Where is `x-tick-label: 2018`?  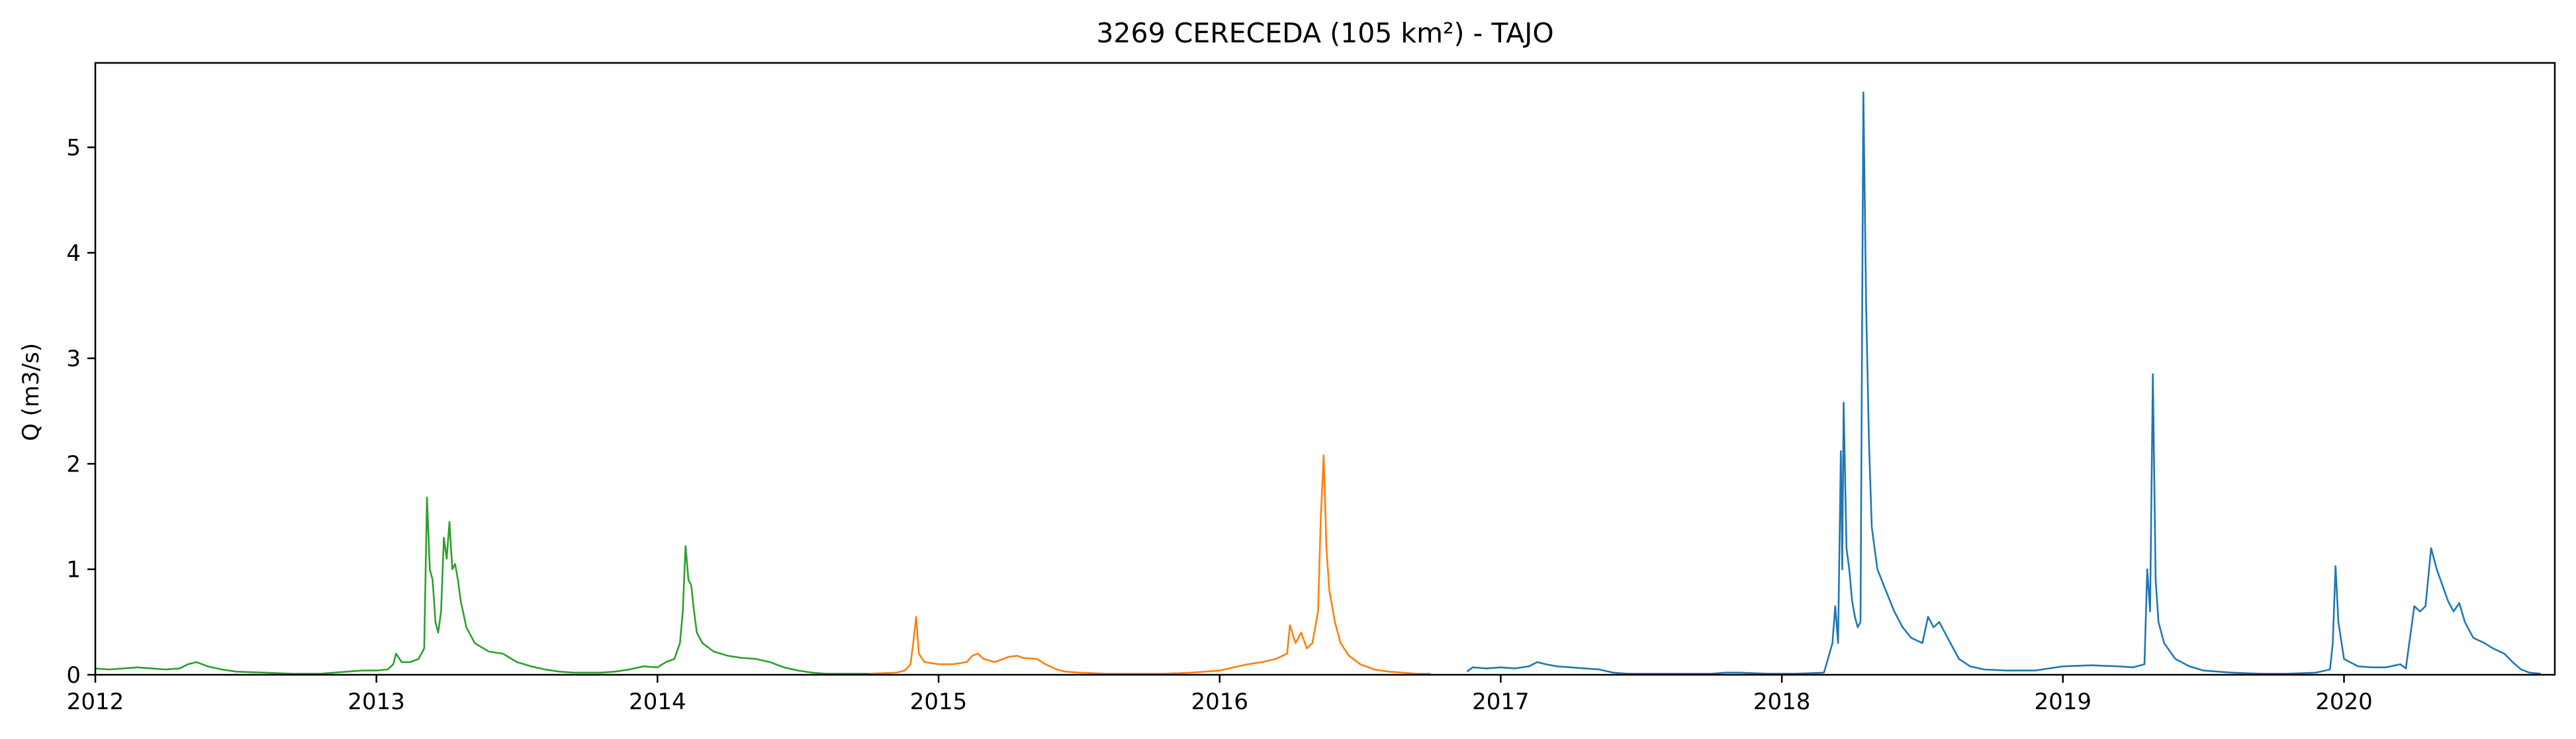 x-tick-label: 2018 is located at coordinates (1782, 702).